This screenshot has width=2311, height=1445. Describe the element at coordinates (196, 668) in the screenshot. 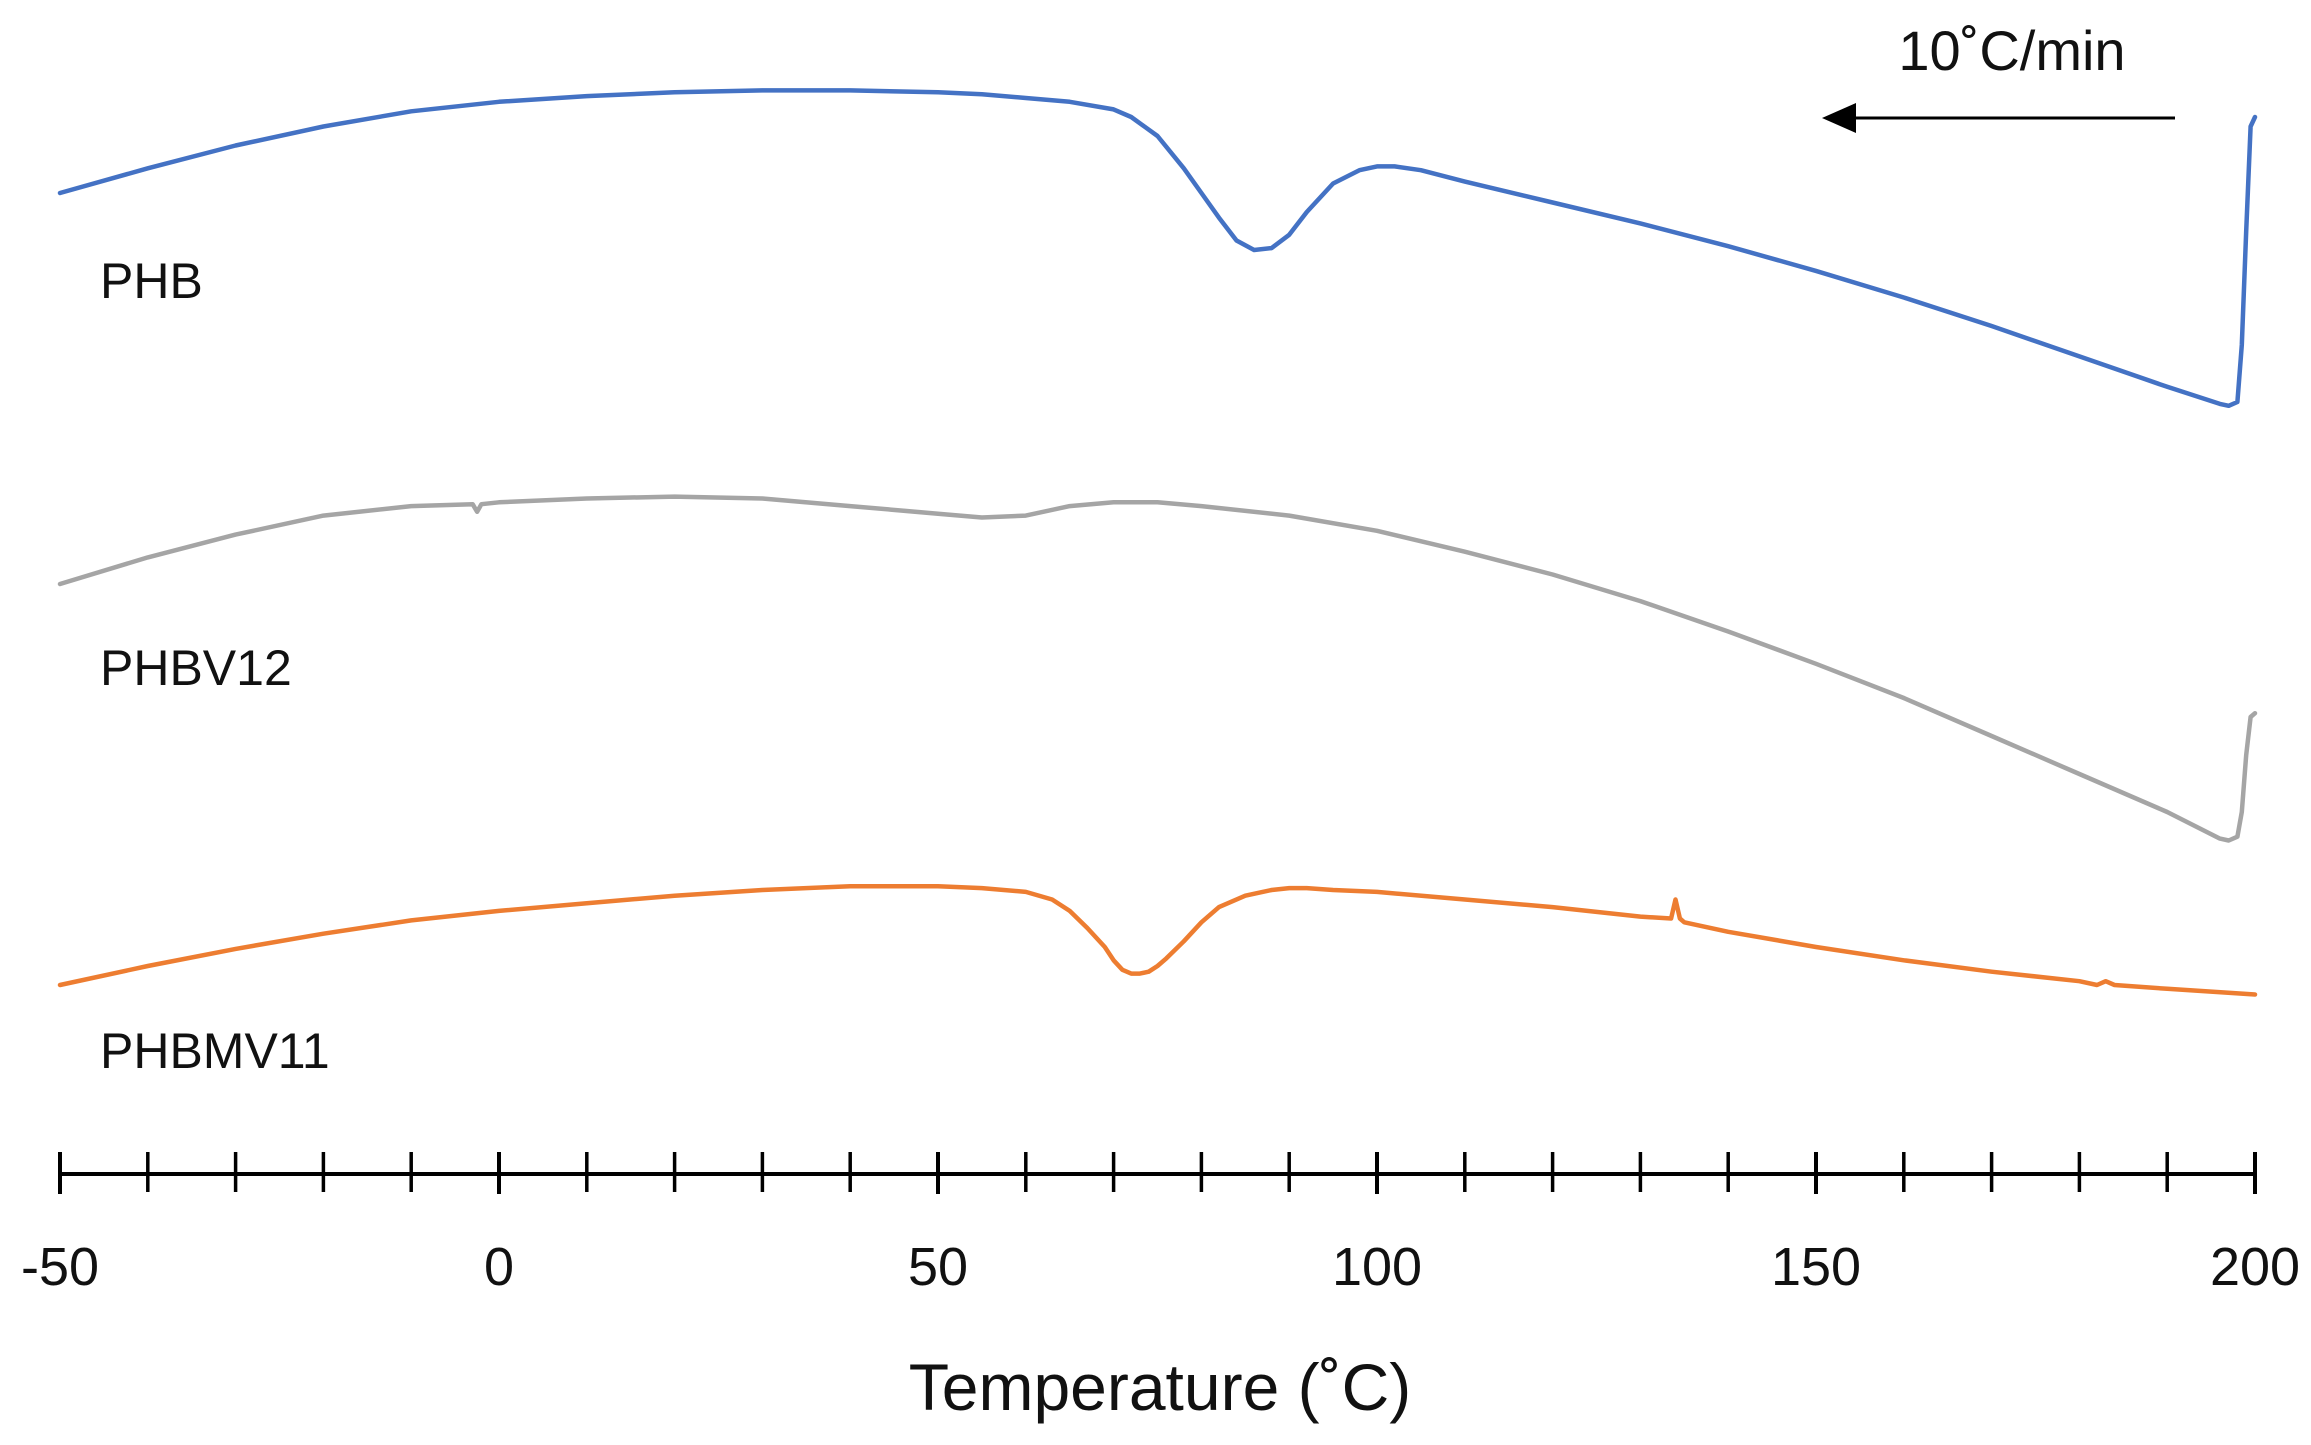

I see `series-label-phbv12: PHBV12` at that location.